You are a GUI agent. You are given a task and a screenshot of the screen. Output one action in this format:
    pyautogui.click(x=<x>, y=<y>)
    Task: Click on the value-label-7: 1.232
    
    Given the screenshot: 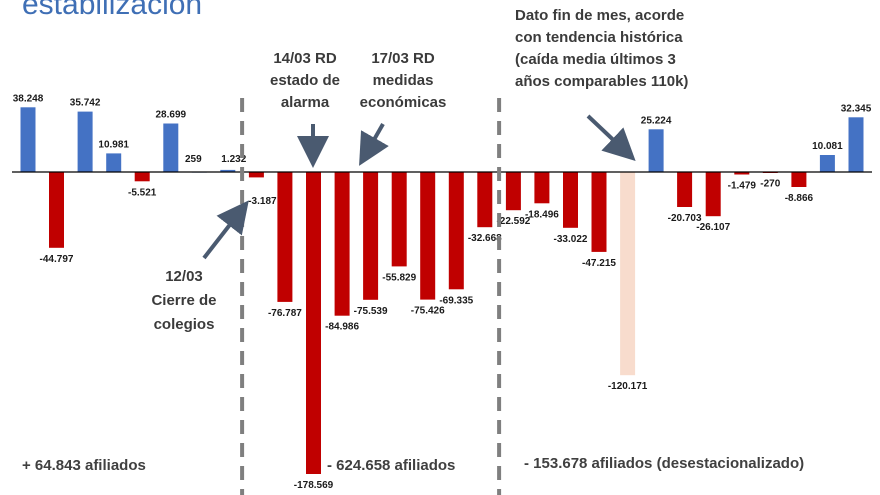 What is the action you would take?
    pyautogui.click(x=233, y=159)
    